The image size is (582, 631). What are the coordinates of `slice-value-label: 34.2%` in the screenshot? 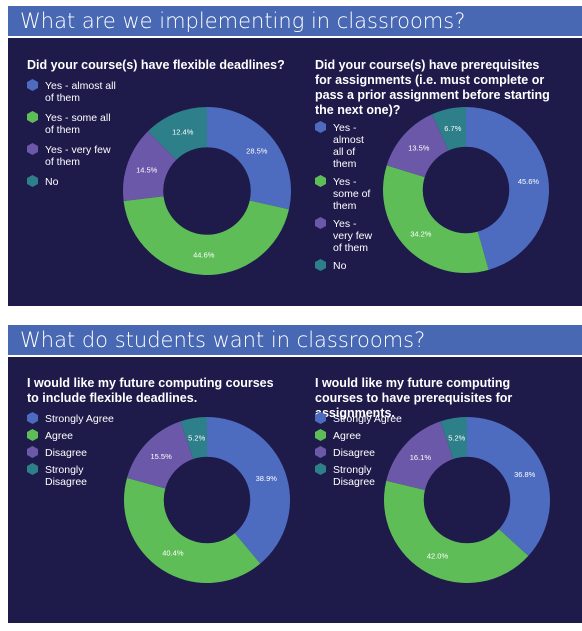 It's located at (421, 234).